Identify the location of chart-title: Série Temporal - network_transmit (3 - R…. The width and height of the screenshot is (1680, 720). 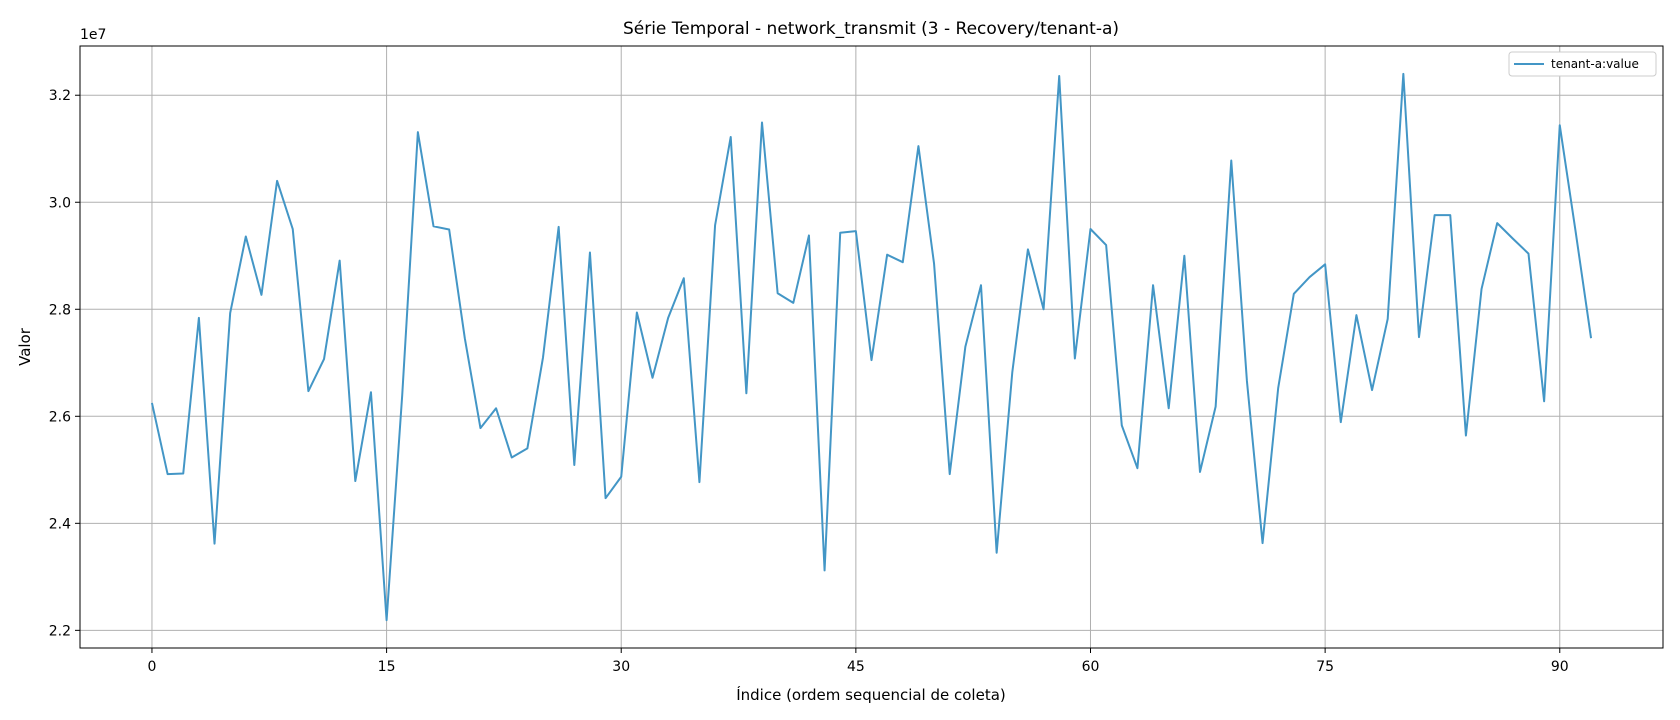
(871, 29).